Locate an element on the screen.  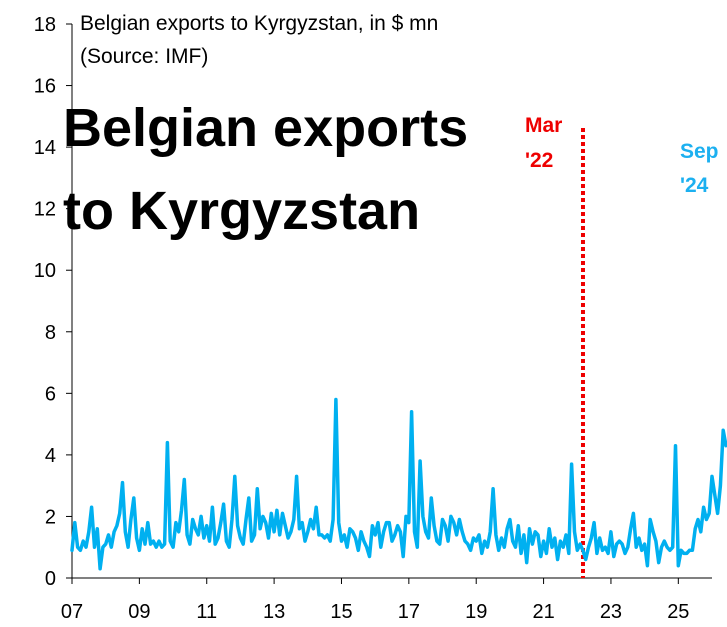
y-tick-label: 12 is located at coordinates (45, 210).